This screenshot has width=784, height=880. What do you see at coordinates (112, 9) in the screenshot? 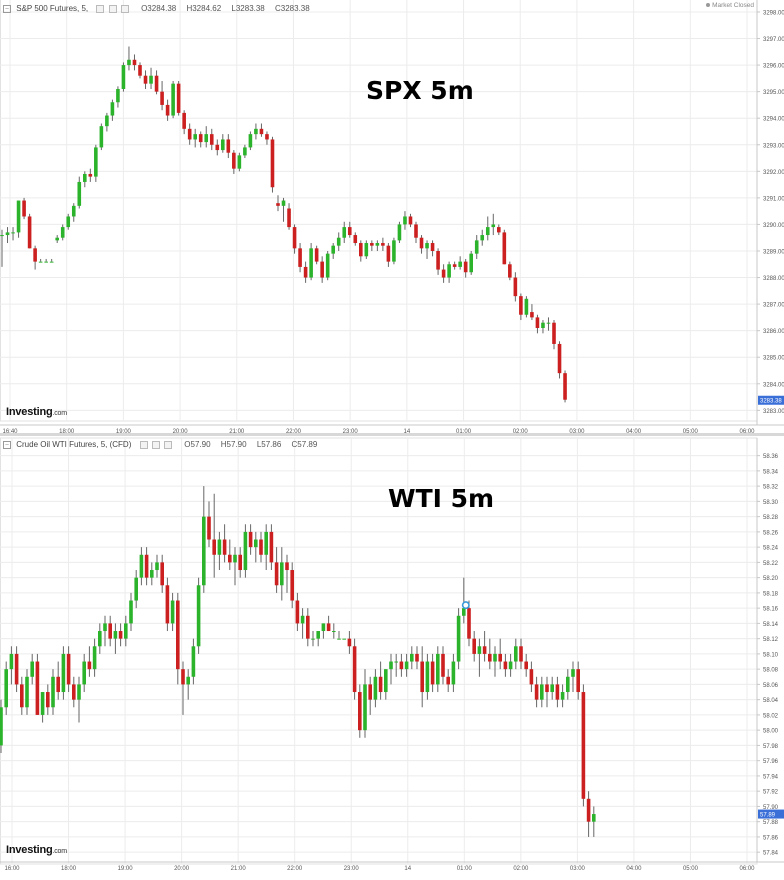
I see `settings-icon` at bounding box center [112, 9].